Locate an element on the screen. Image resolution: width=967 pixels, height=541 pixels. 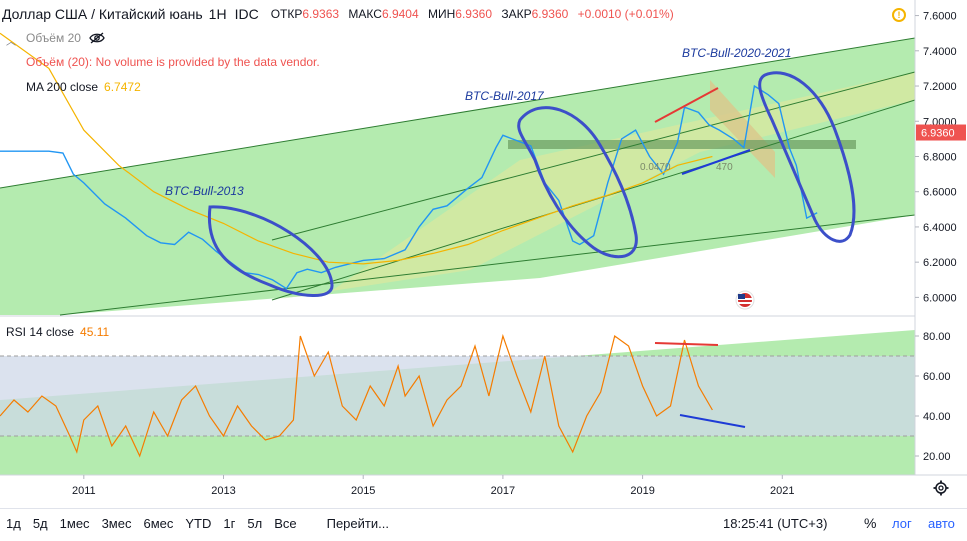
annotation-fib-1: 0.0470 is located at coordinates (655, 167).